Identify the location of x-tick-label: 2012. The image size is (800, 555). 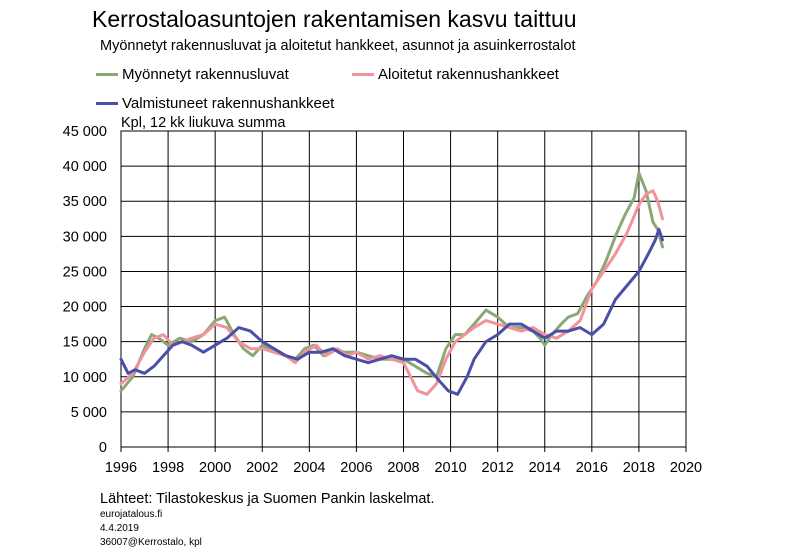
(498, 468).